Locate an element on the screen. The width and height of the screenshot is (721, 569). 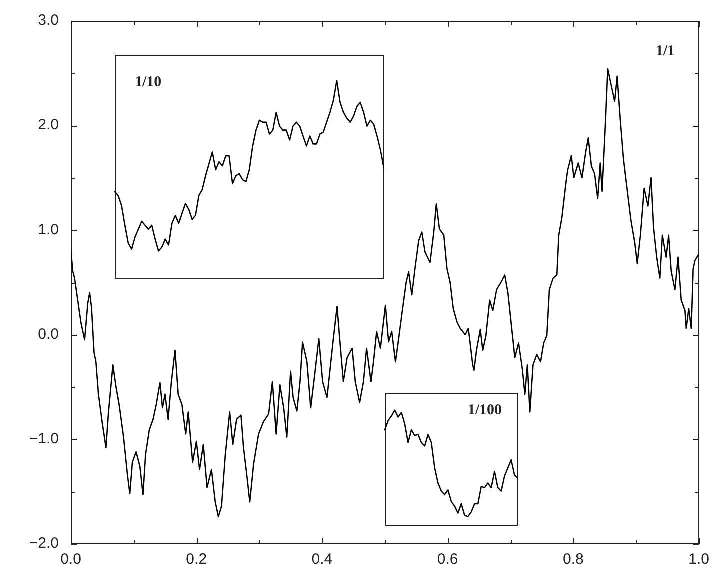
x-tick-label: 0.4 is located at coordinates (322, 559).